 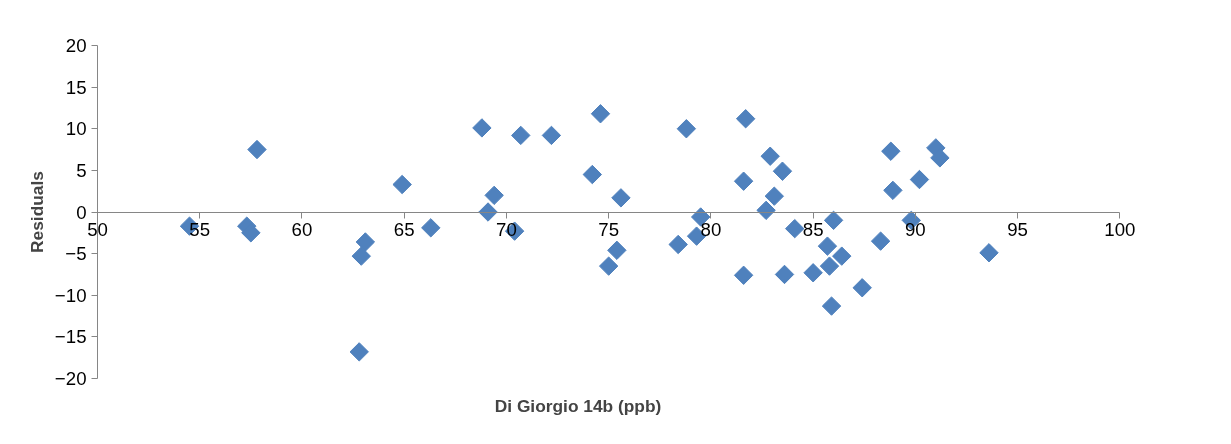 What do you see at coordinates (36, 212) in the screenshot?
I see `y-axis-title: Residuals` at bounding box center [36, 212].